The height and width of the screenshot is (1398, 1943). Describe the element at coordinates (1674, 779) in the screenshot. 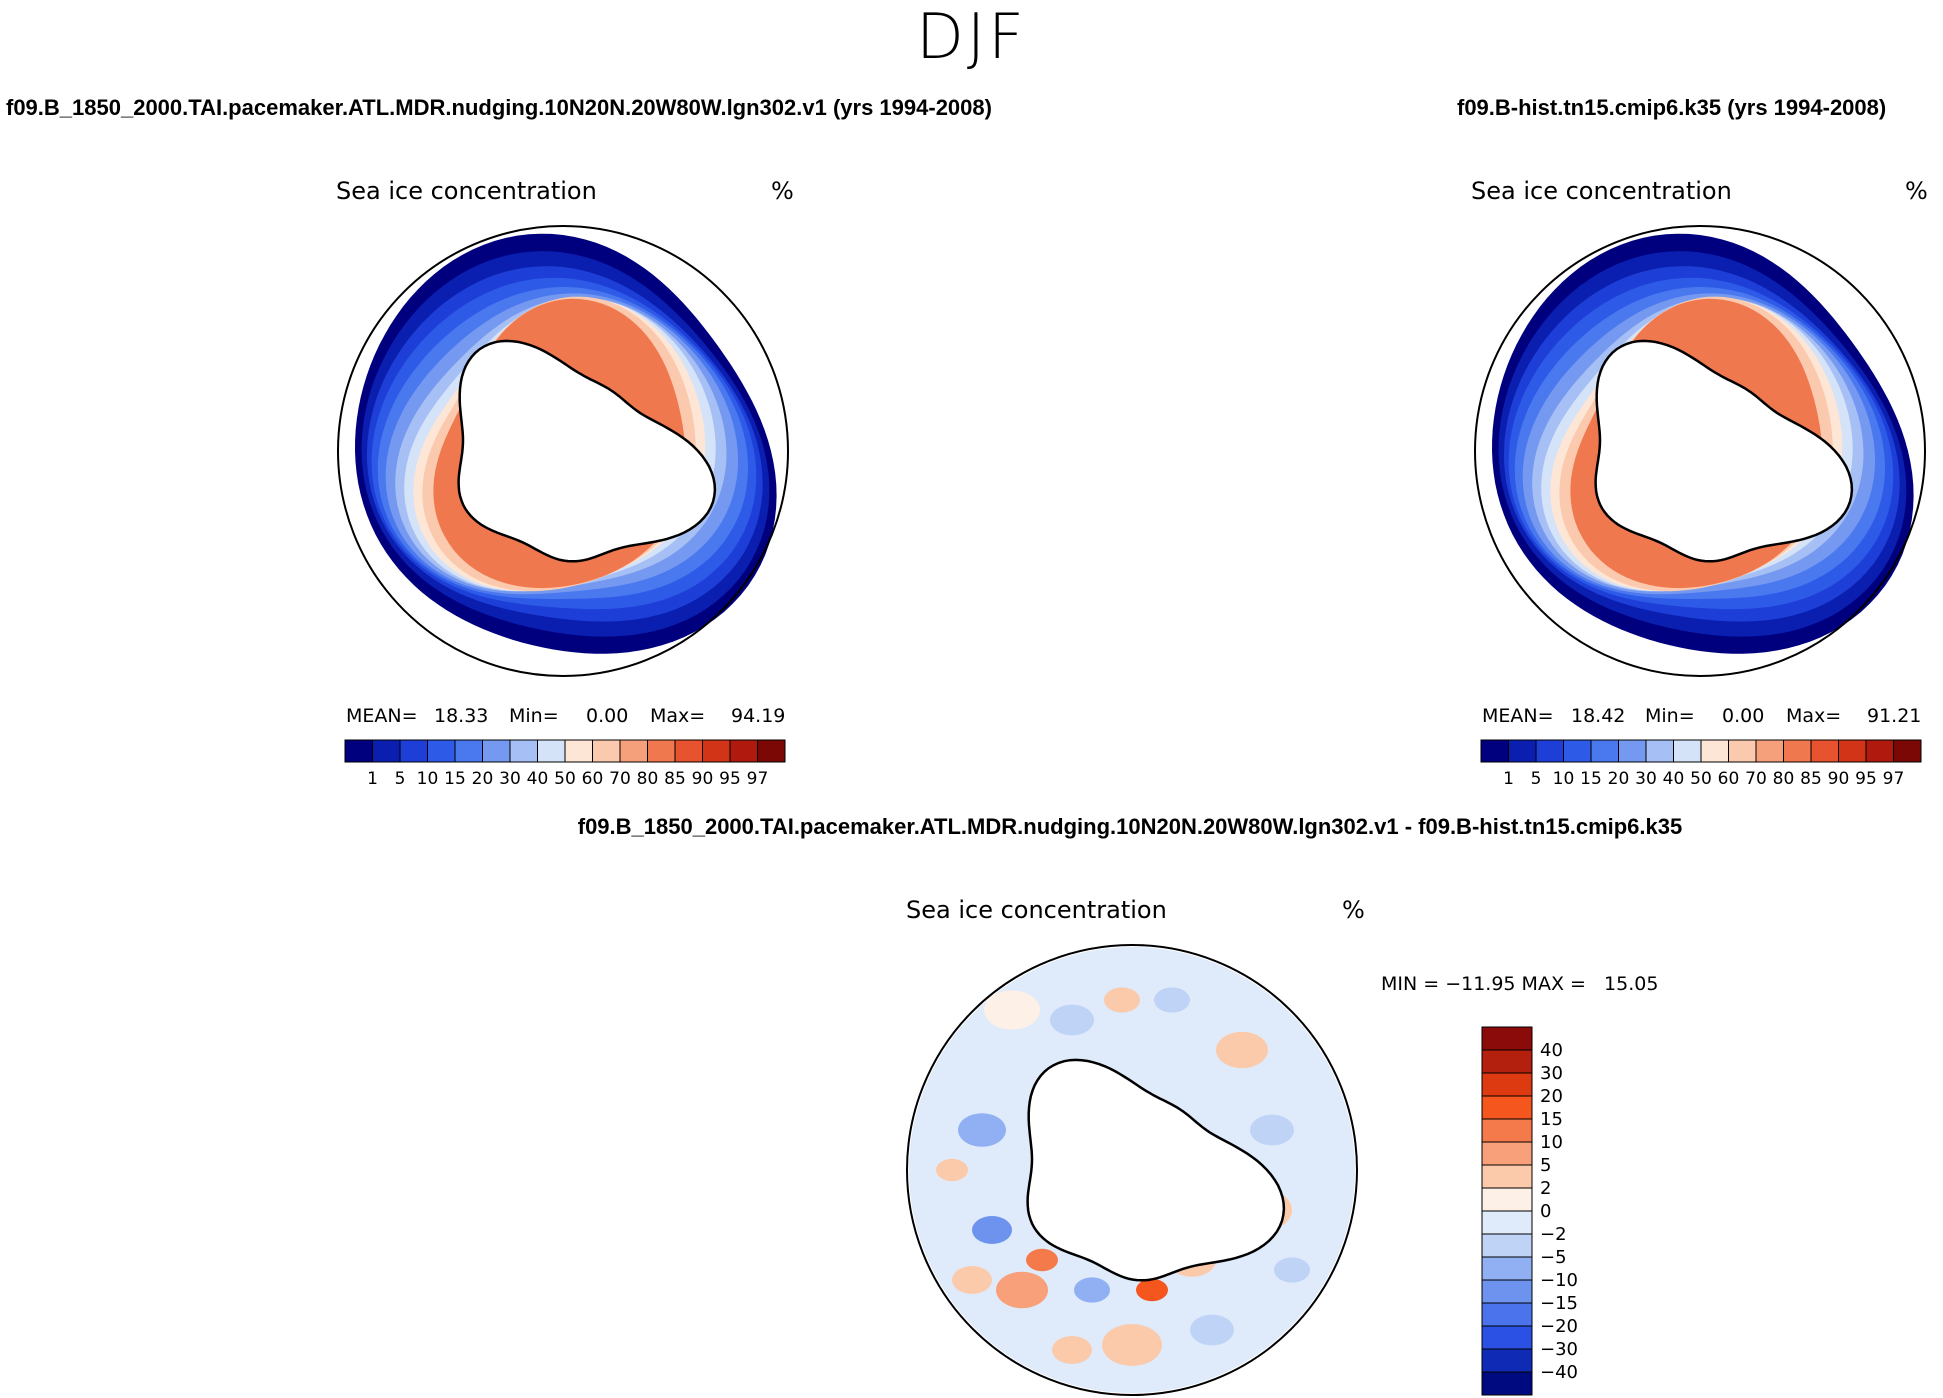

I see `colorbar-tick-6: 40` at that location.